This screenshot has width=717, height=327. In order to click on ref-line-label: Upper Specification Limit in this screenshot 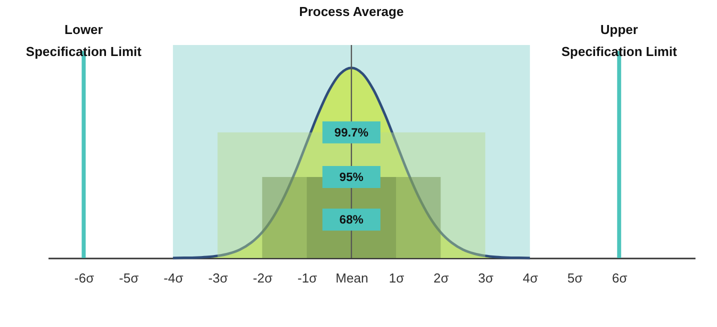, I will do `click(619, 40)`.